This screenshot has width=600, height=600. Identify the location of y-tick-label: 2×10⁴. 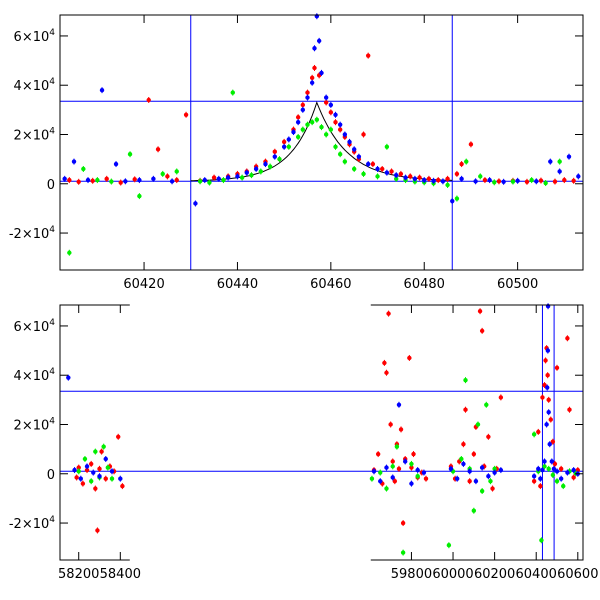
(35, 424).